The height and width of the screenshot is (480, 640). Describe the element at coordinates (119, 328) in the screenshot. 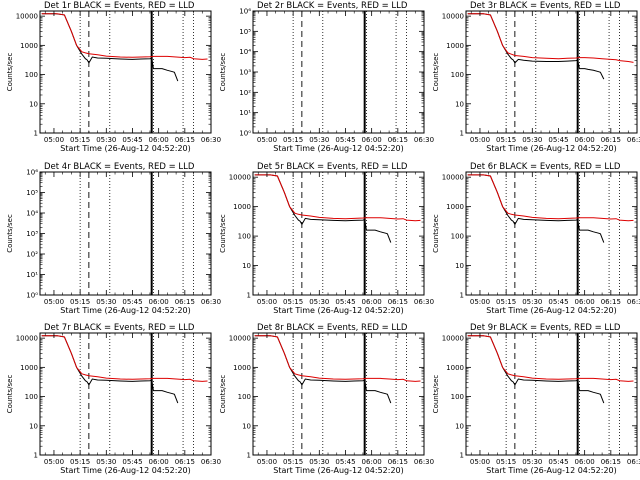

I see `panel-title: Det 7r BLACK = Events, RED = LLD` at that location.